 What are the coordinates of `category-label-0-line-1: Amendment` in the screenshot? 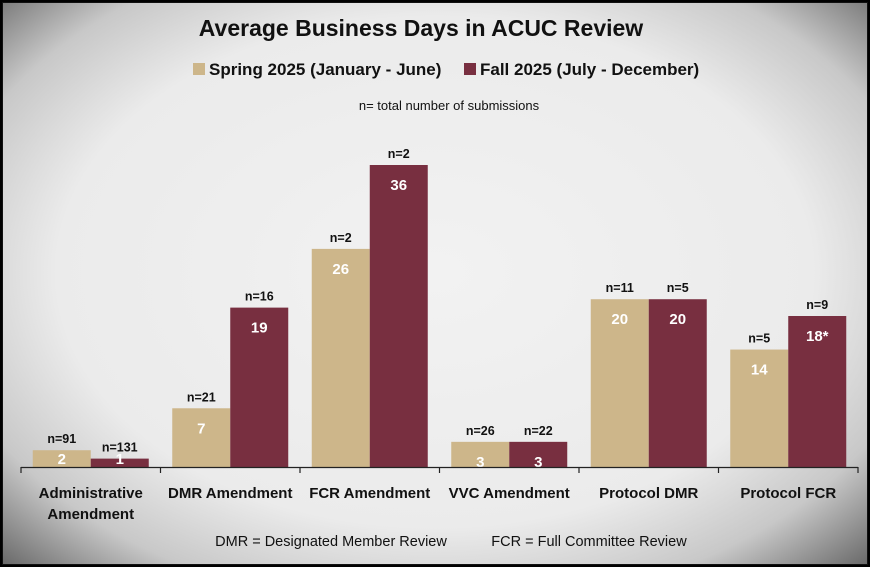 It's located at (90, 514).